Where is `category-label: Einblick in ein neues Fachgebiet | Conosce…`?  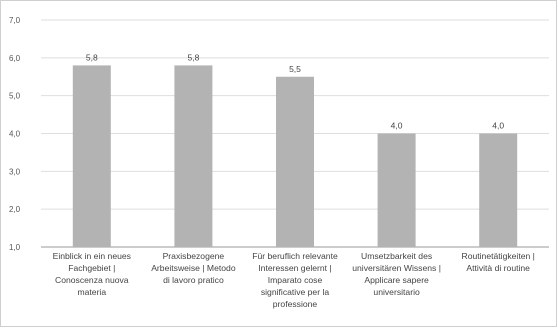 category-label: Einblick in ein neues Fachgebiet | Conosce… is located at coordinates (92, 274).